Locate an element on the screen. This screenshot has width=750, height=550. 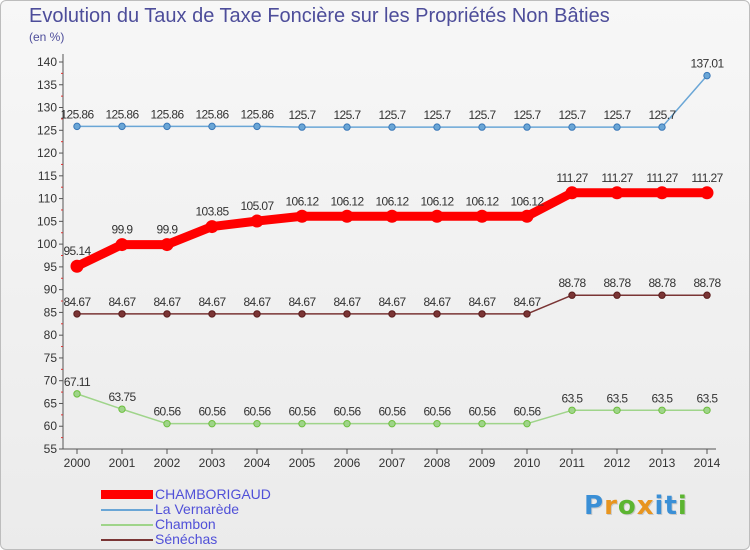
x-tick-label: 2013 is located at coordinates (662, 463).